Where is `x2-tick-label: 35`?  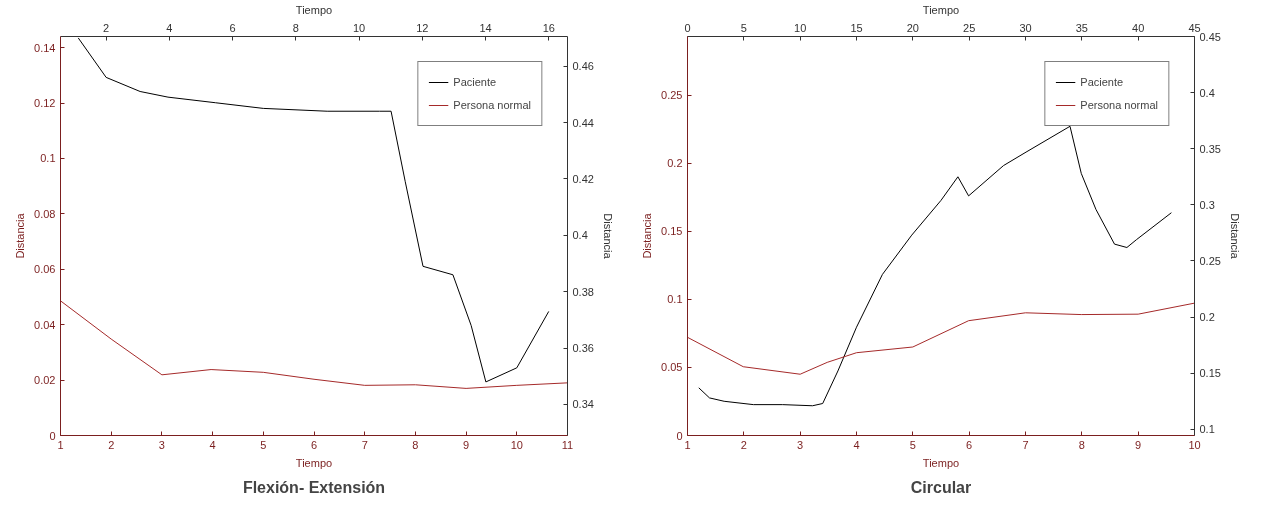
x2-tick-label: 35 is located at coordinates (1081, 27).